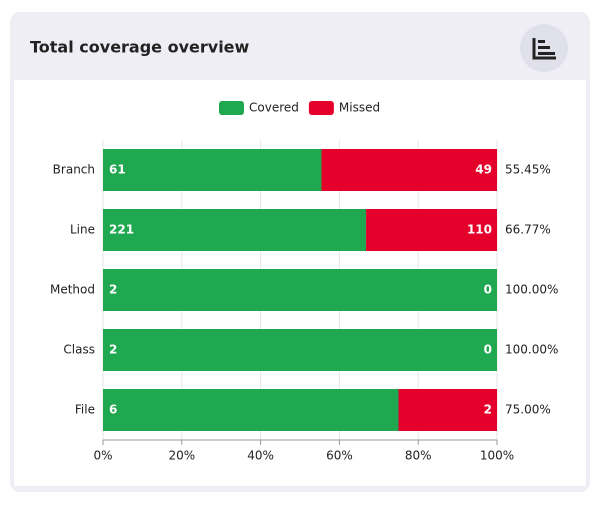  I want to click on coverage-label: 66.77%, so click(528, 230).